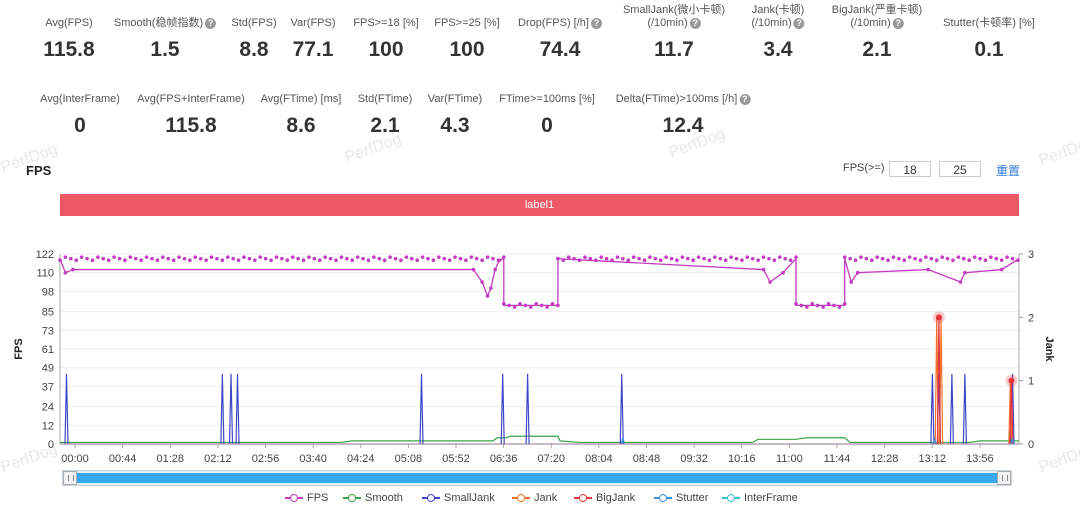 This screenshot has height=513, width=1080. Describe the element at coordinates (1031, 318) in the screenshot. I see `y2-tick-label: 2` at that location.